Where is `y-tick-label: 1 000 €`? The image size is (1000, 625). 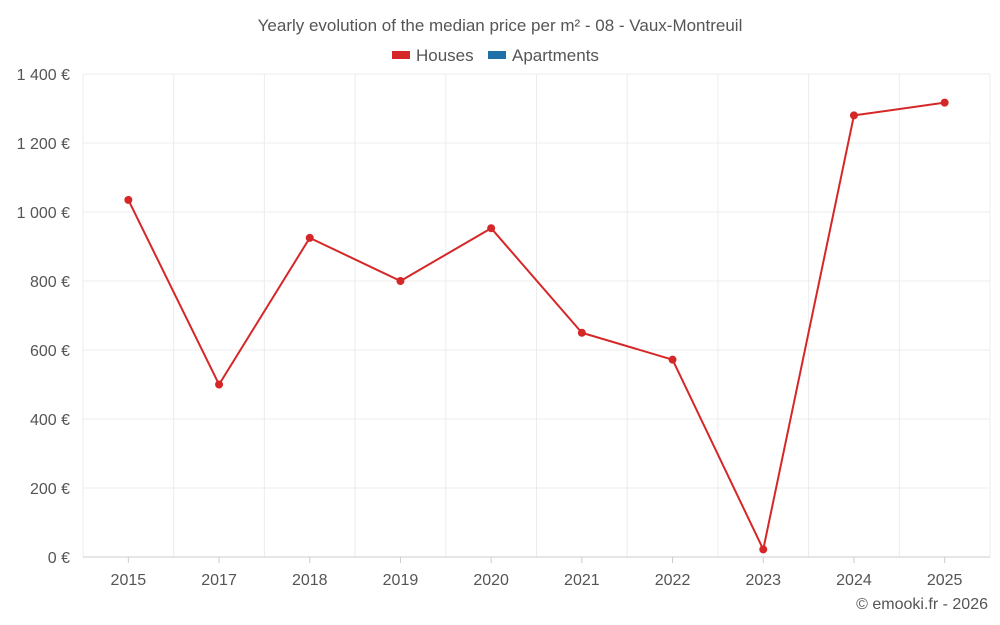
y-tick-label: 1 000 € is located at coordinates (43, 213).